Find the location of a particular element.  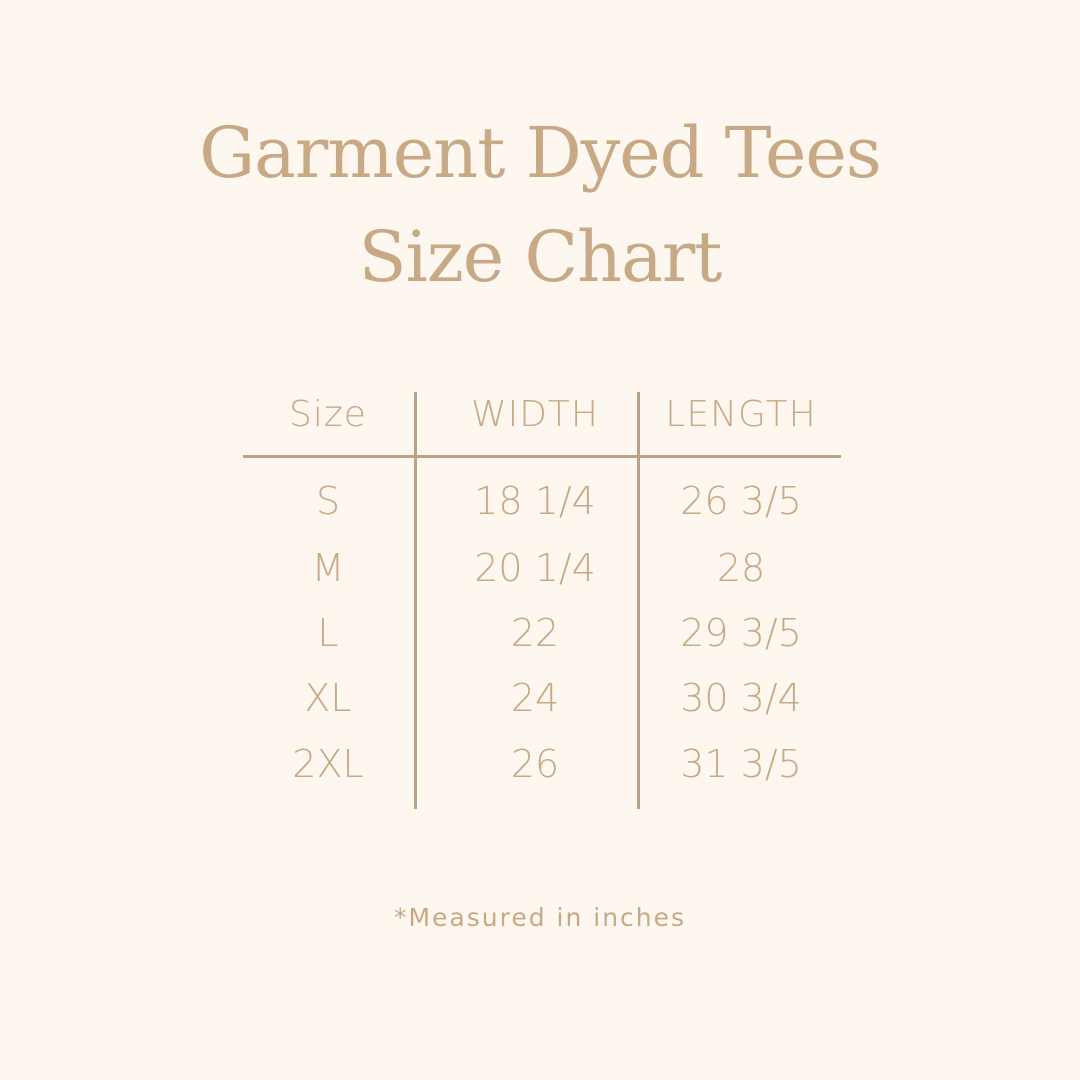

length-cell: 28 is located at coordinates (741, 568).